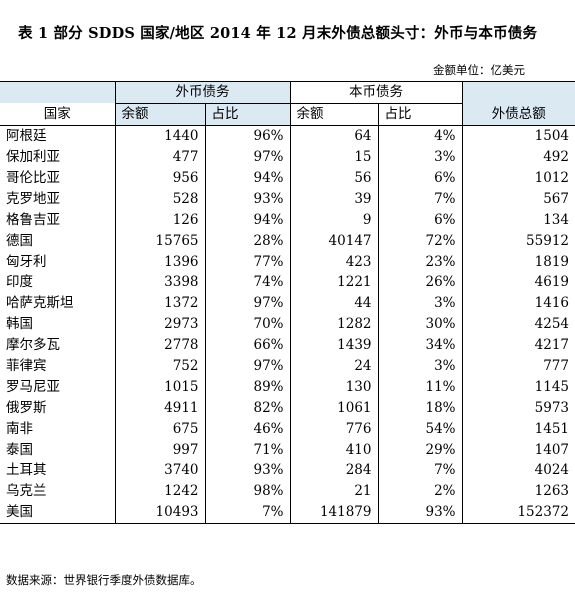 The height and width of the screenshot is (616, 575). What do you see at coordinates (419, 450) in the screenshot?
I see `lc-share-cell: 29%` at bounding box center [419, 450].